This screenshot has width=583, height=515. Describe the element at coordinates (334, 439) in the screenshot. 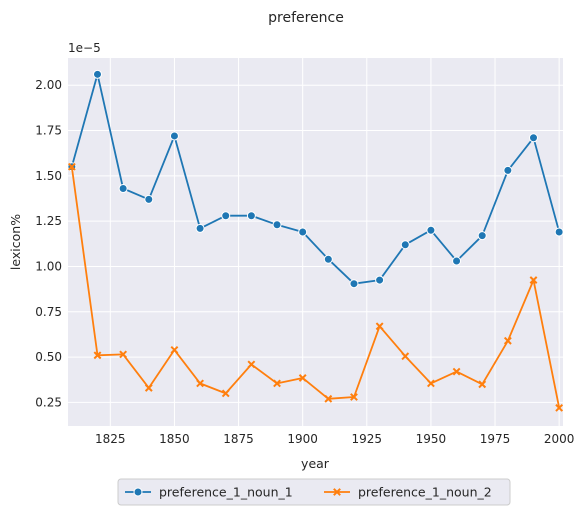

I see `x-axis-ticks: 1825 1850 1875 1900 1925 1950 1975 2000` at that location.